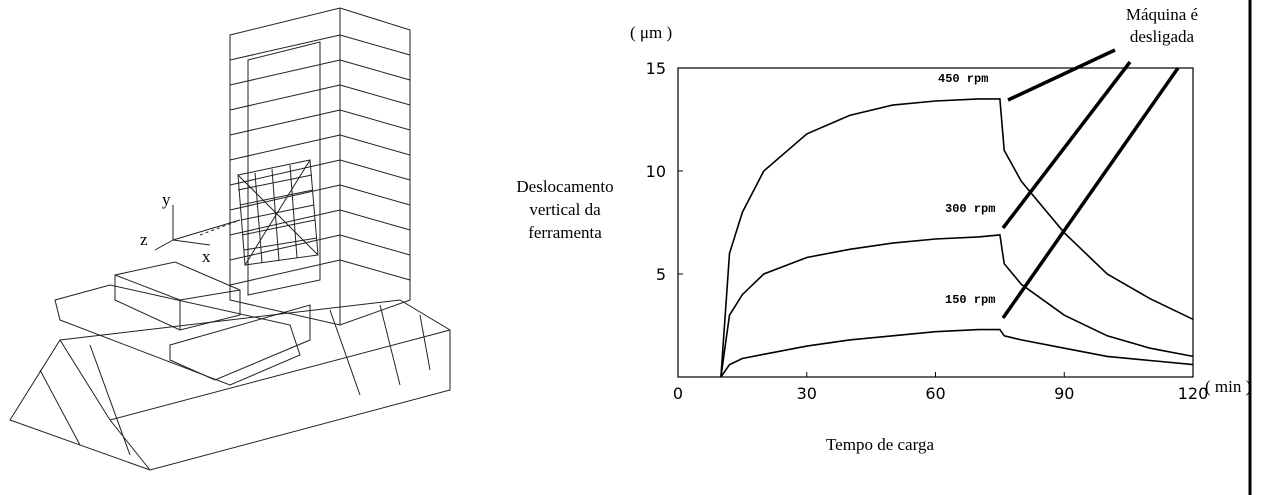 Image resolution: width=1272 pixels, height=495 pixels. Describe the element at coordinates (807, 393) in the screenshot. I see `x-tick-label: 30` at that location.